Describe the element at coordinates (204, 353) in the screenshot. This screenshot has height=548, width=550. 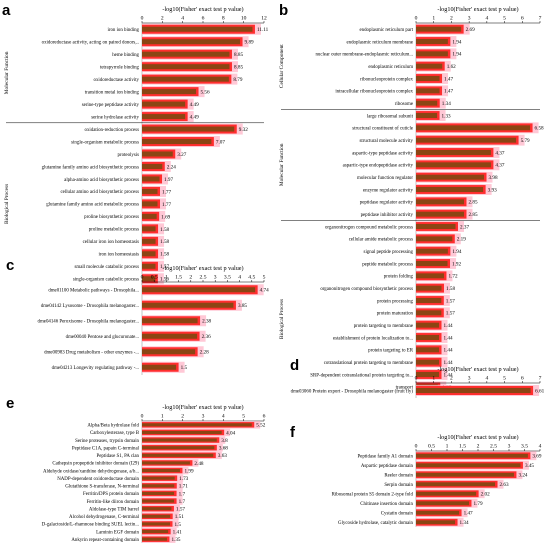
I see `value-label-c: 2.28` at that location.